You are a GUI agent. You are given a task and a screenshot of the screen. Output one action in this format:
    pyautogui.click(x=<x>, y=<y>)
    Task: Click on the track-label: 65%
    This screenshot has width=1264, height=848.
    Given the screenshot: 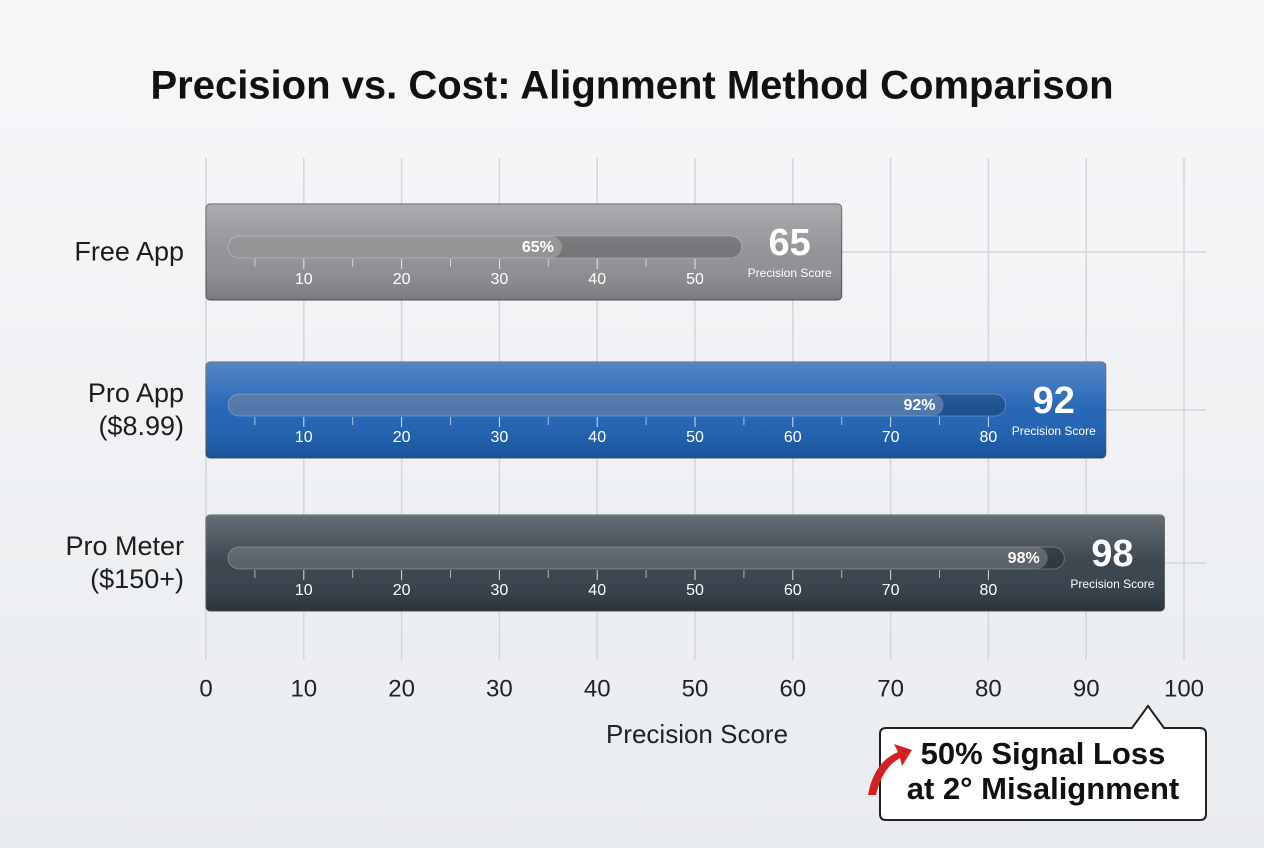 What is the action you would take?
    pyautogui.click(x=538, y=247)
    